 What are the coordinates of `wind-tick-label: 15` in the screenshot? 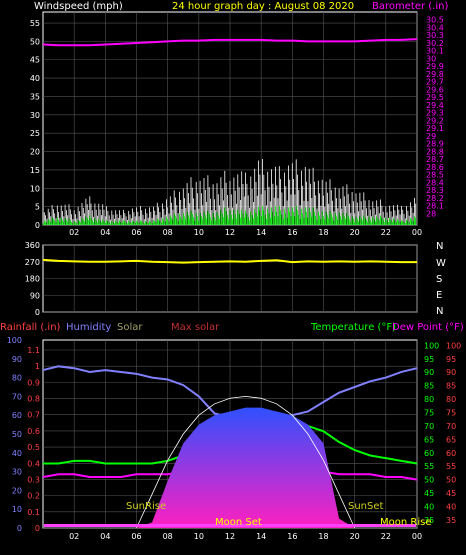 It's located at (35, 170).